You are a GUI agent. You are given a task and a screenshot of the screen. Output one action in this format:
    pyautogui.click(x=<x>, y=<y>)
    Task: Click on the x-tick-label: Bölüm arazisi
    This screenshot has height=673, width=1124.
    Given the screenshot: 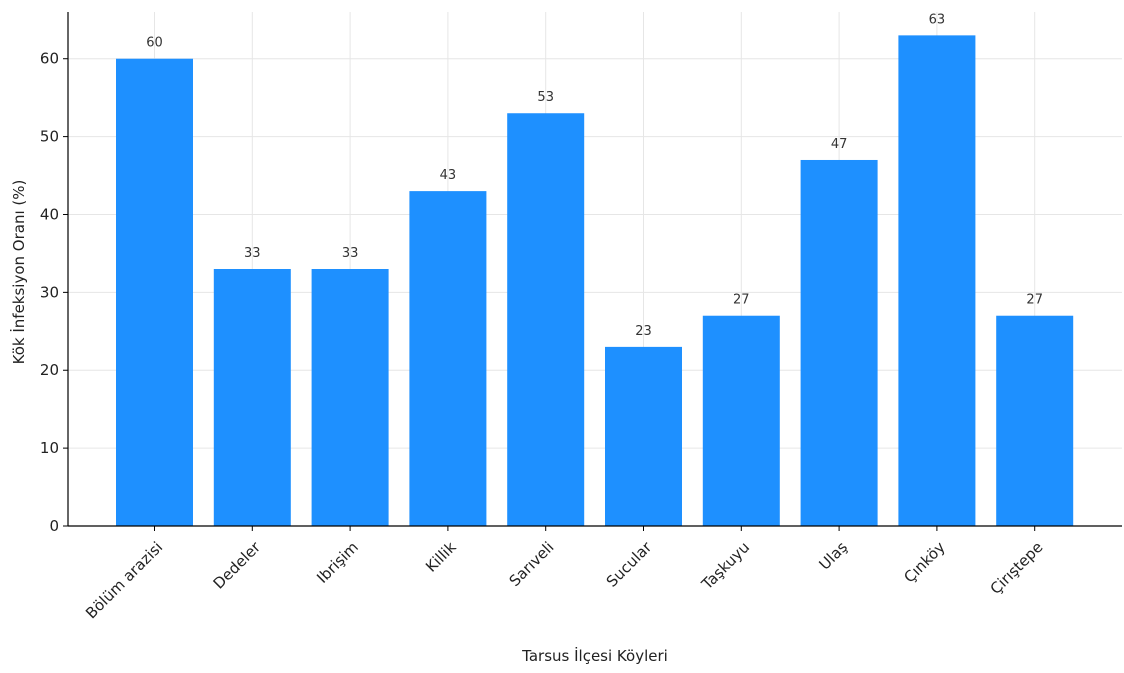 What is the action you would take?
    pyautogui.click(x=124, y=580)
    